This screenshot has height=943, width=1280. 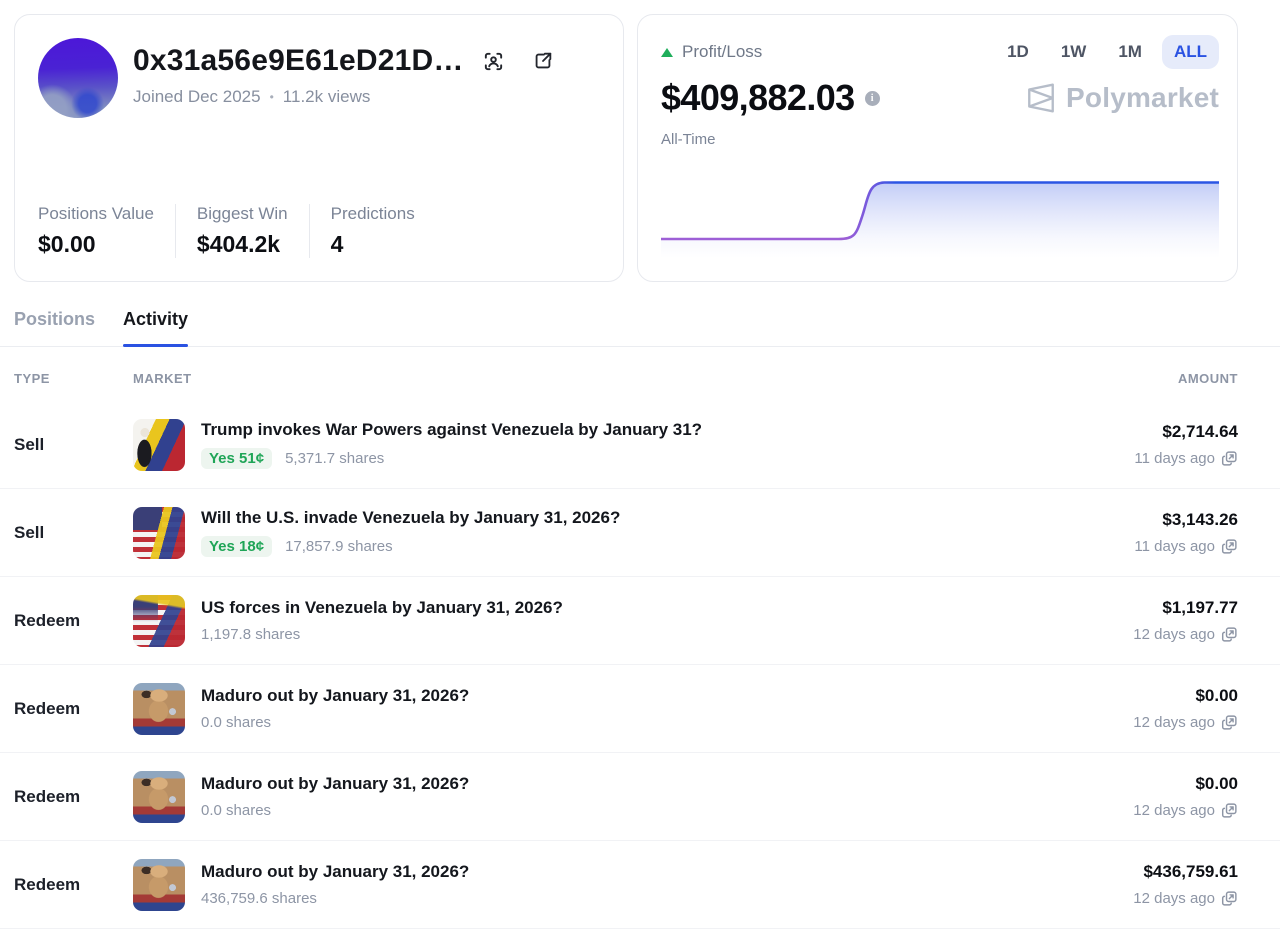 I want to click on tab-activity: Activity, so click(x=156, y=328).